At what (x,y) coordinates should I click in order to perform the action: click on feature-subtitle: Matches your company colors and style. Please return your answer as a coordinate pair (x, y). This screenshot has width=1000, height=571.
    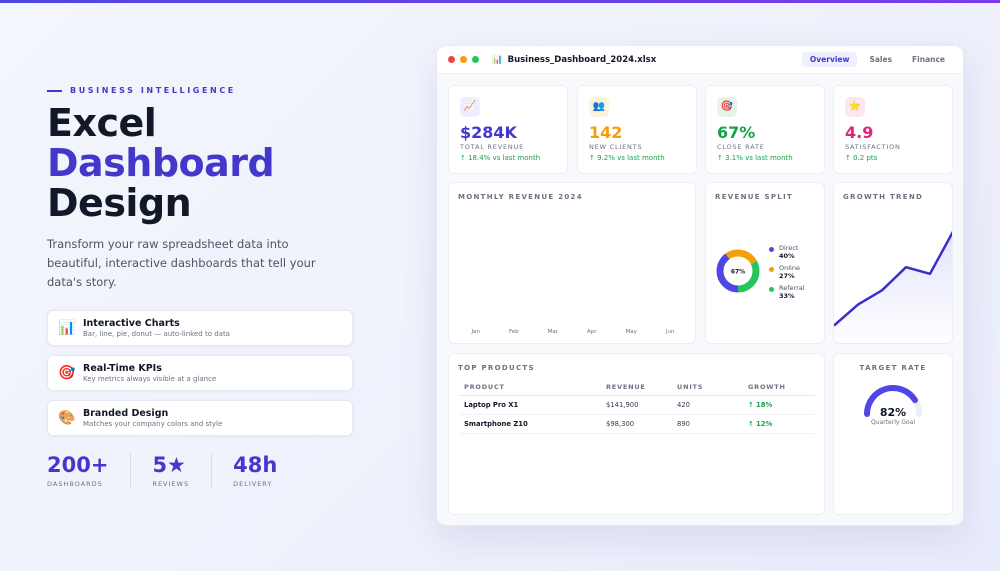
    Looking at the image, I should click on (153, 423).